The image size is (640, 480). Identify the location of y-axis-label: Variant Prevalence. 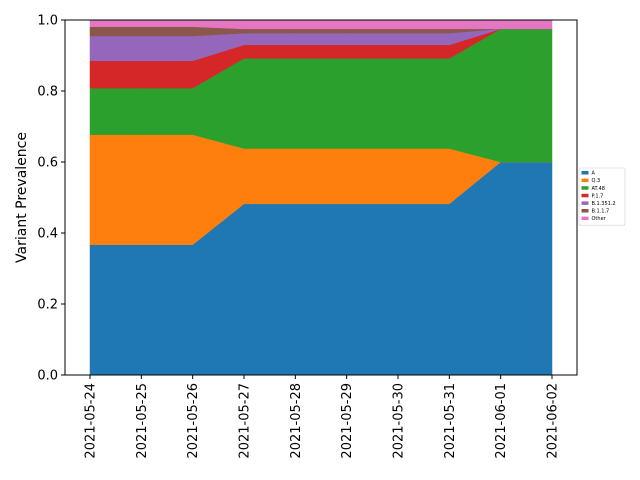
(22, 197).